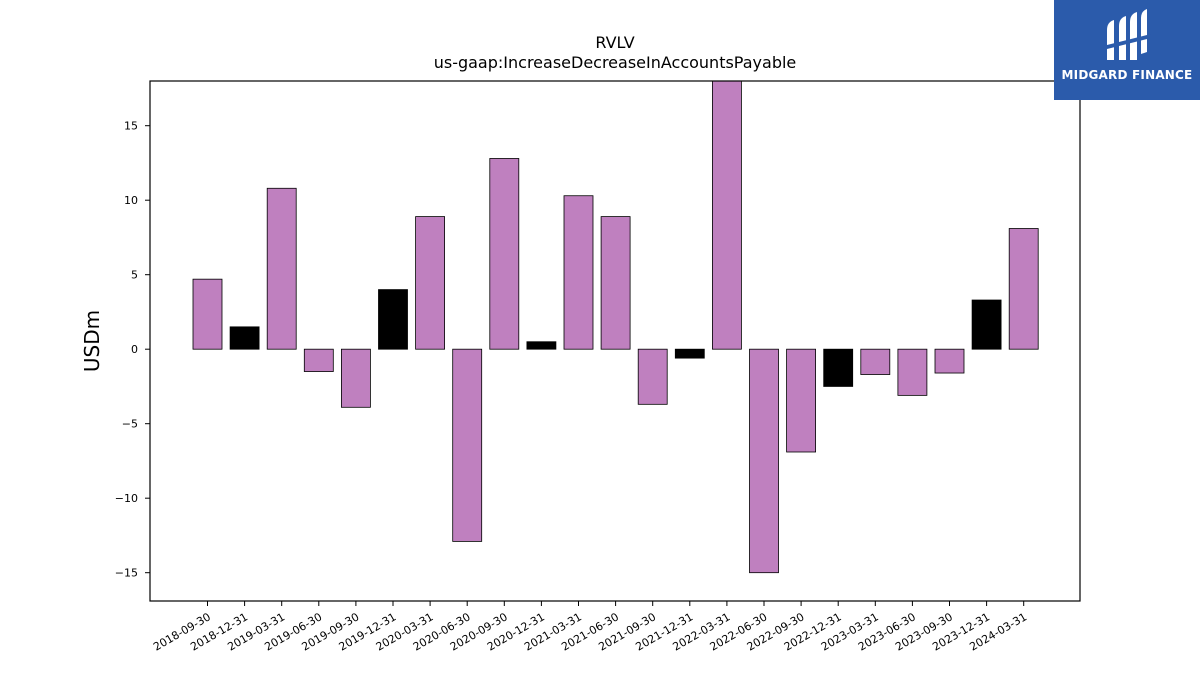 Image resolution: width=1200 pixels, height=675 pixels. What do you see at coordinates (134, 275) in the screenshot?
I see `y-tick-label: 5` at bounding box center [134, 275].